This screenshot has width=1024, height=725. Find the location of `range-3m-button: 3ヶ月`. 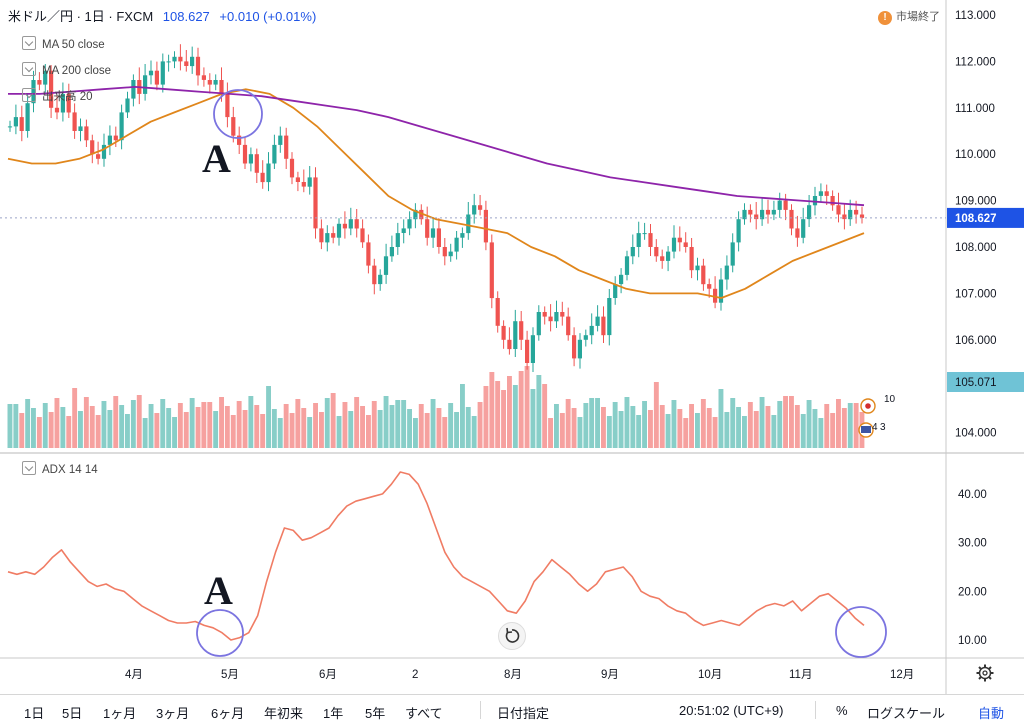

range-3m-button: 3ヶ月 is located at coordinates (173, 713).